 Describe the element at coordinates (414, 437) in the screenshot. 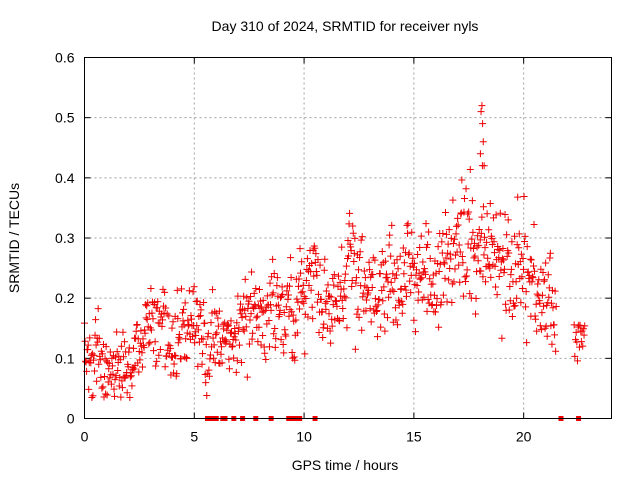

I see `x-tick-label: 15` at that location.